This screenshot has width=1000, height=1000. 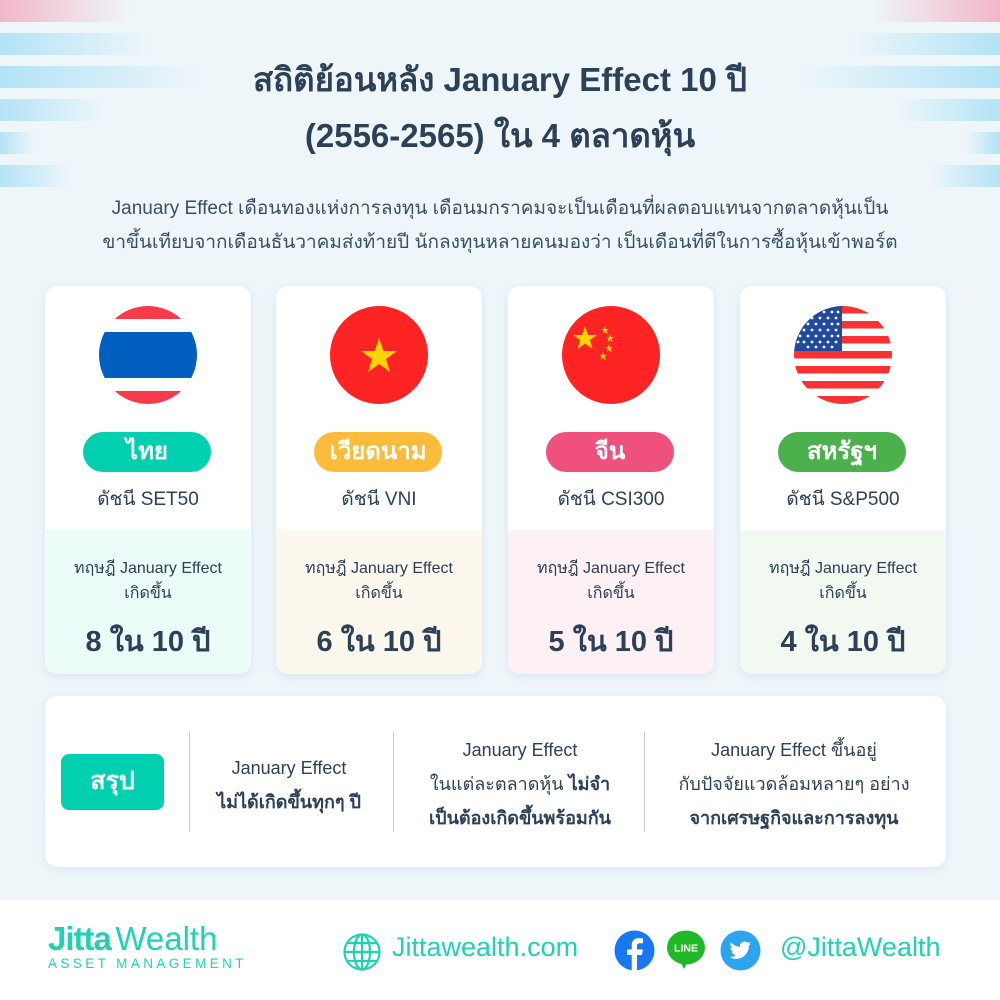 I want to click on svg-text: LINE, so click(x=686, y=949).